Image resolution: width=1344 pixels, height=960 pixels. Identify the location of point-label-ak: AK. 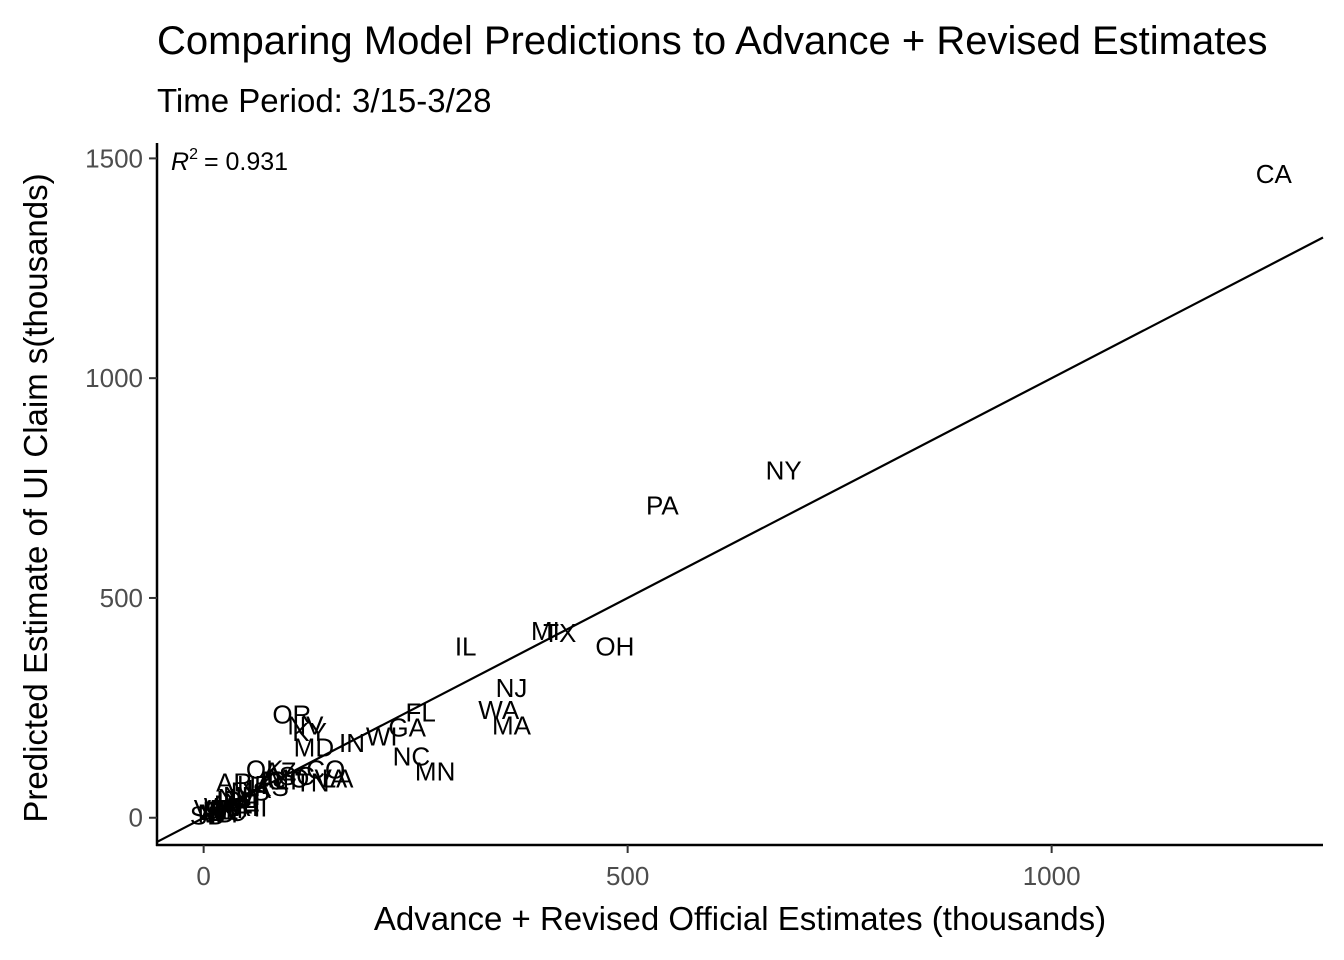
(219, 811).